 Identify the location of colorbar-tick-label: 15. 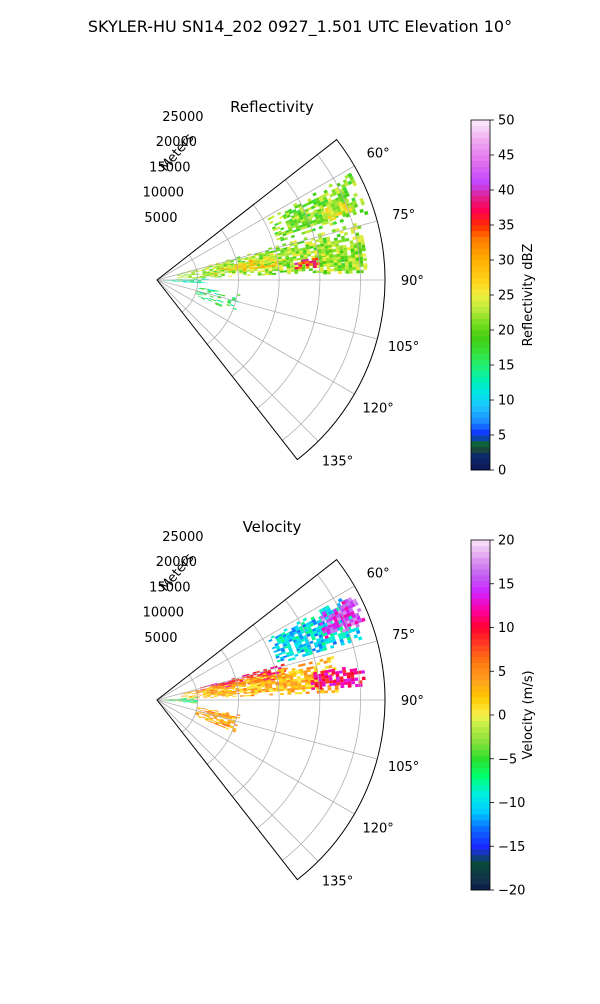
(506, 366).